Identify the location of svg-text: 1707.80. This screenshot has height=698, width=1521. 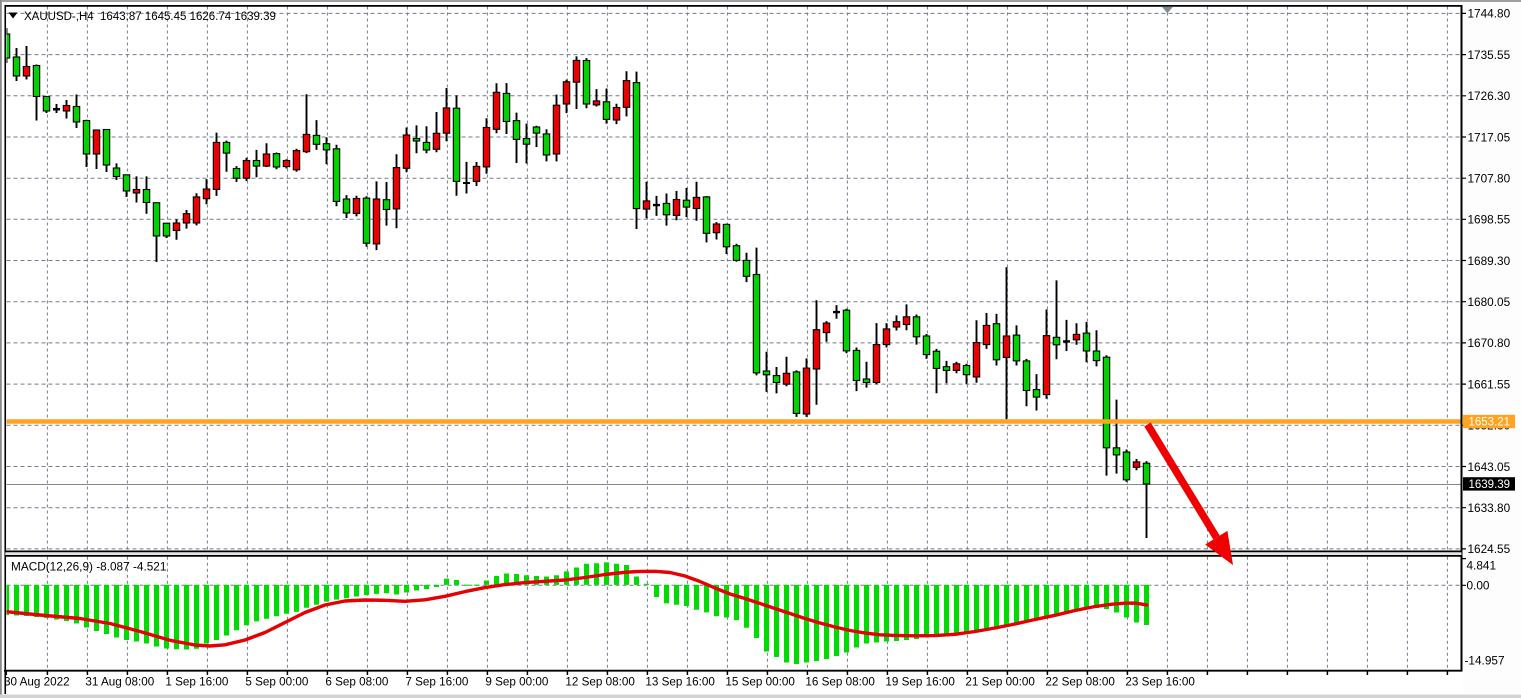
(1489, 179).